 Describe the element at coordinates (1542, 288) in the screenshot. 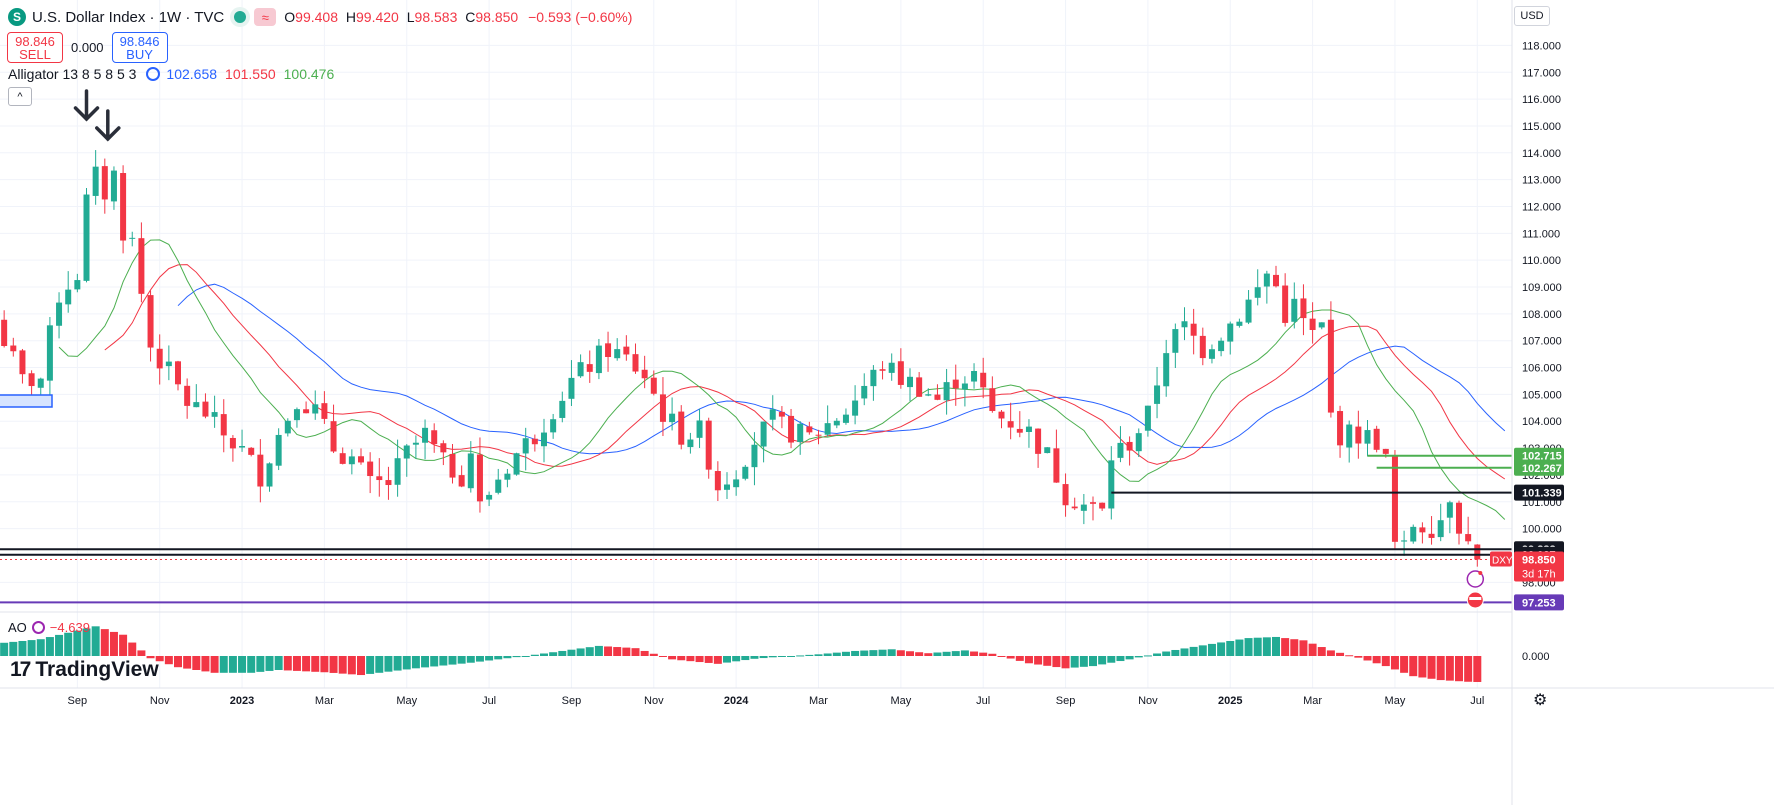

I see `price-axis-tick: 109.000` at that location.